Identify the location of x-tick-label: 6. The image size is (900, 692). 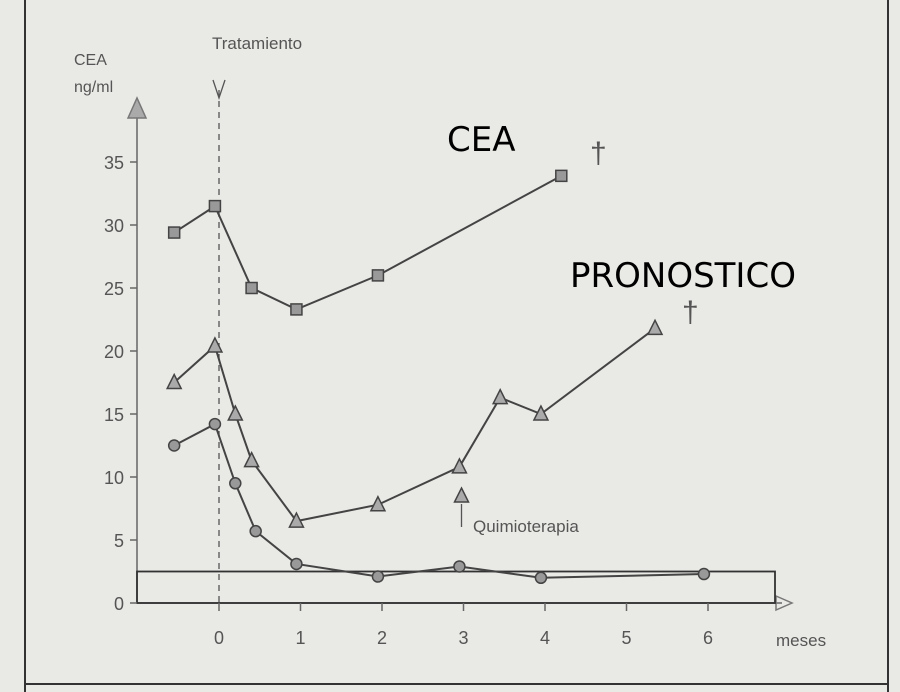
(708, 638).